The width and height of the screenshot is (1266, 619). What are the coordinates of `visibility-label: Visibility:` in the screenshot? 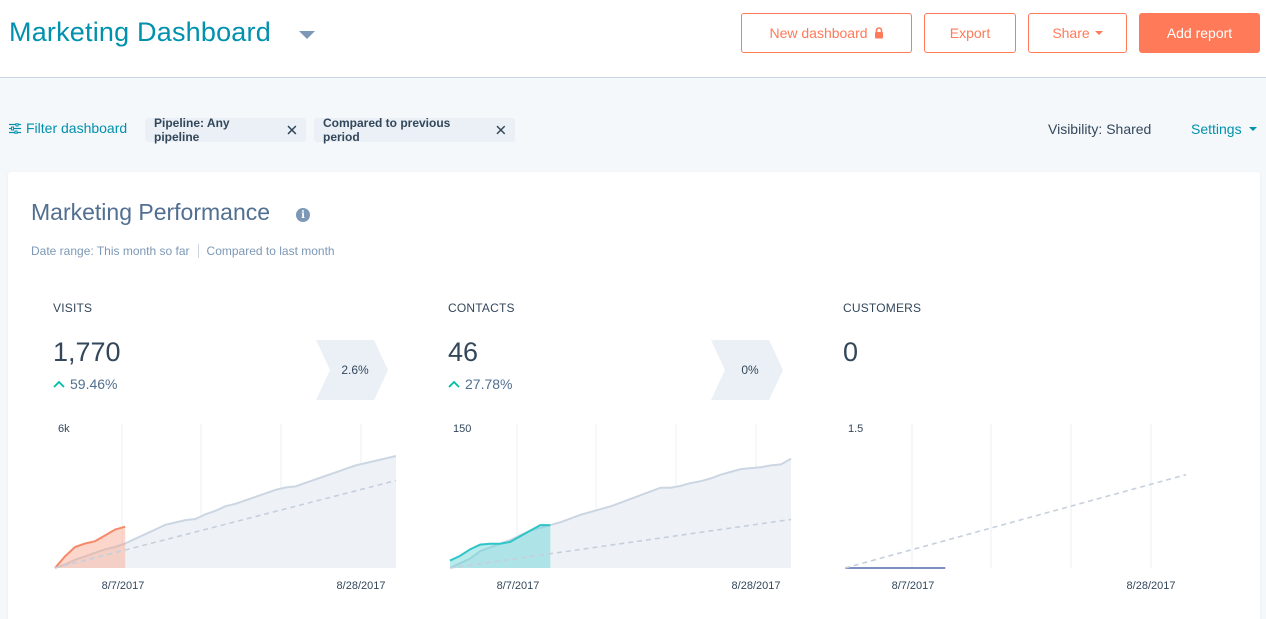 It's located at (1075, 129).